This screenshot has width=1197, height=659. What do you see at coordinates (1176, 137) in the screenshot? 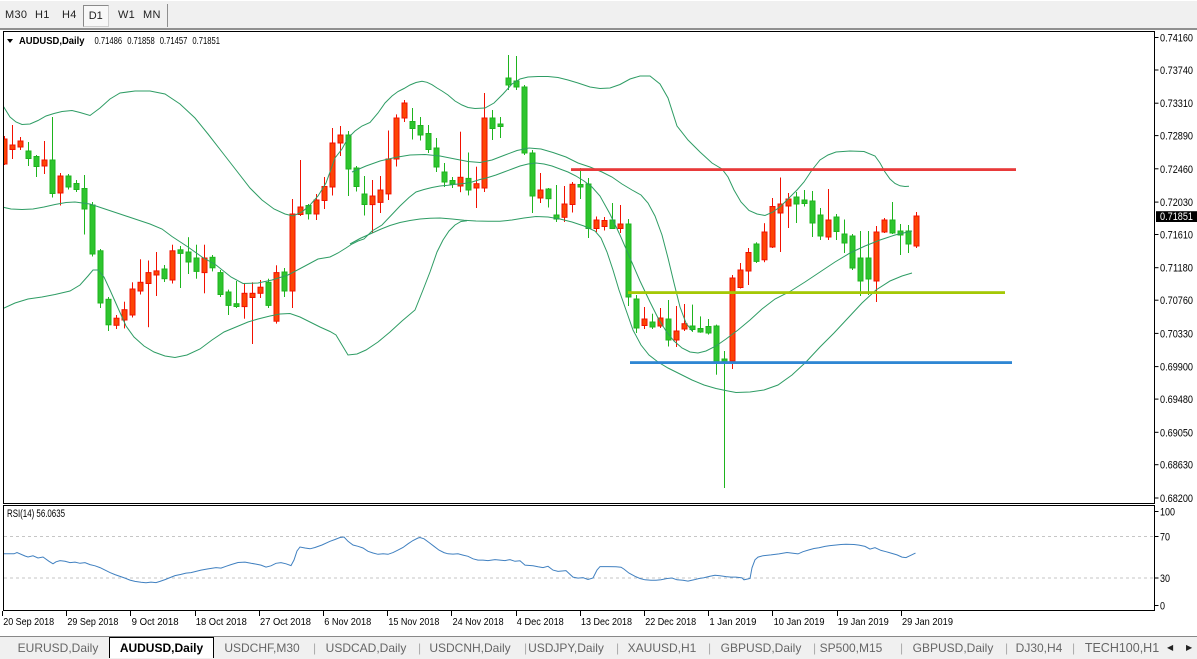
I see `svg-text: 0.72890` at bounding box center [1176, 137].